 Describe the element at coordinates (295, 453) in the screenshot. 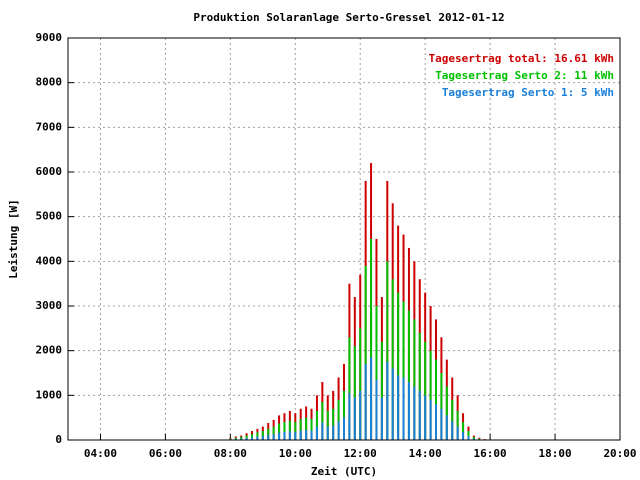

I see `x-tick-label: 10:00` at that location.